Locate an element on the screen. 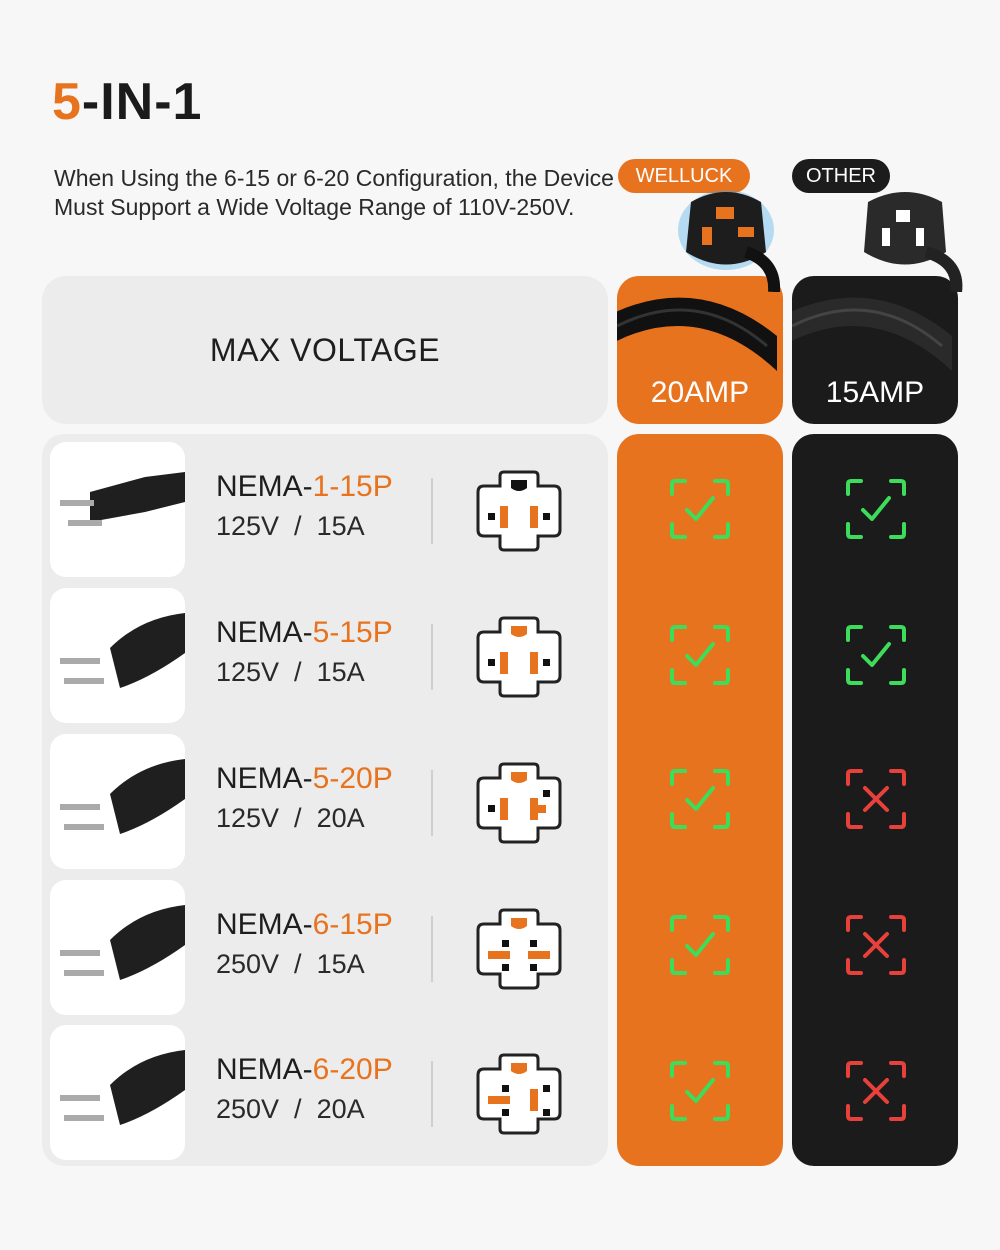 Image resolution: width=1000 pixels, height=1250 pixels. welluck-column-header: 20AMP is located at coordinates (700, 350).